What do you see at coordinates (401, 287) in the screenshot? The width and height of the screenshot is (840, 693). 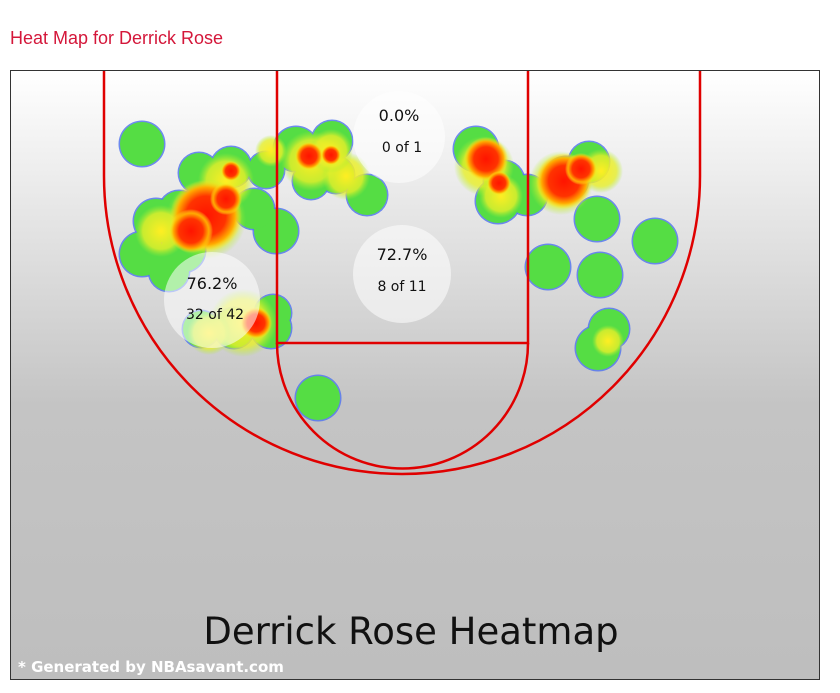 I see `zone-paint-fraction: 8 of 11` at bounding box center [401, 287].